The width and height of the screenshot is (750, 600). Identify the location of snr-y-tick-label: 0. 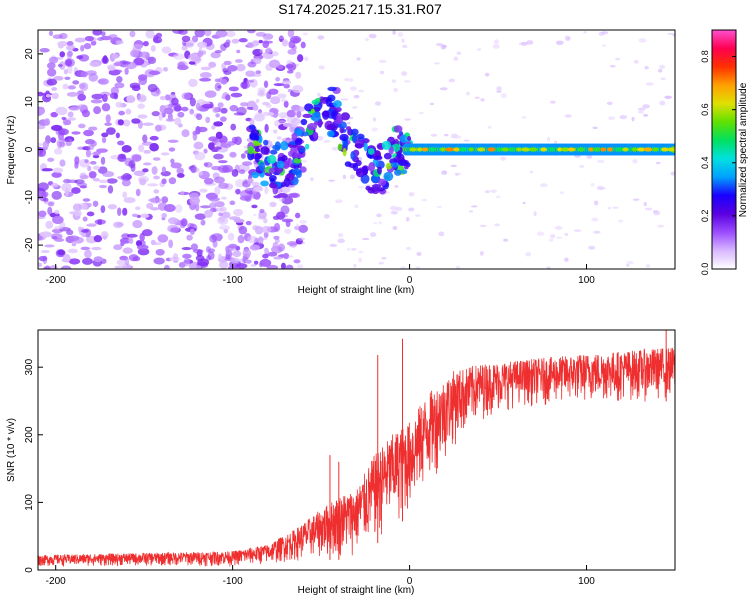
(29, 570).